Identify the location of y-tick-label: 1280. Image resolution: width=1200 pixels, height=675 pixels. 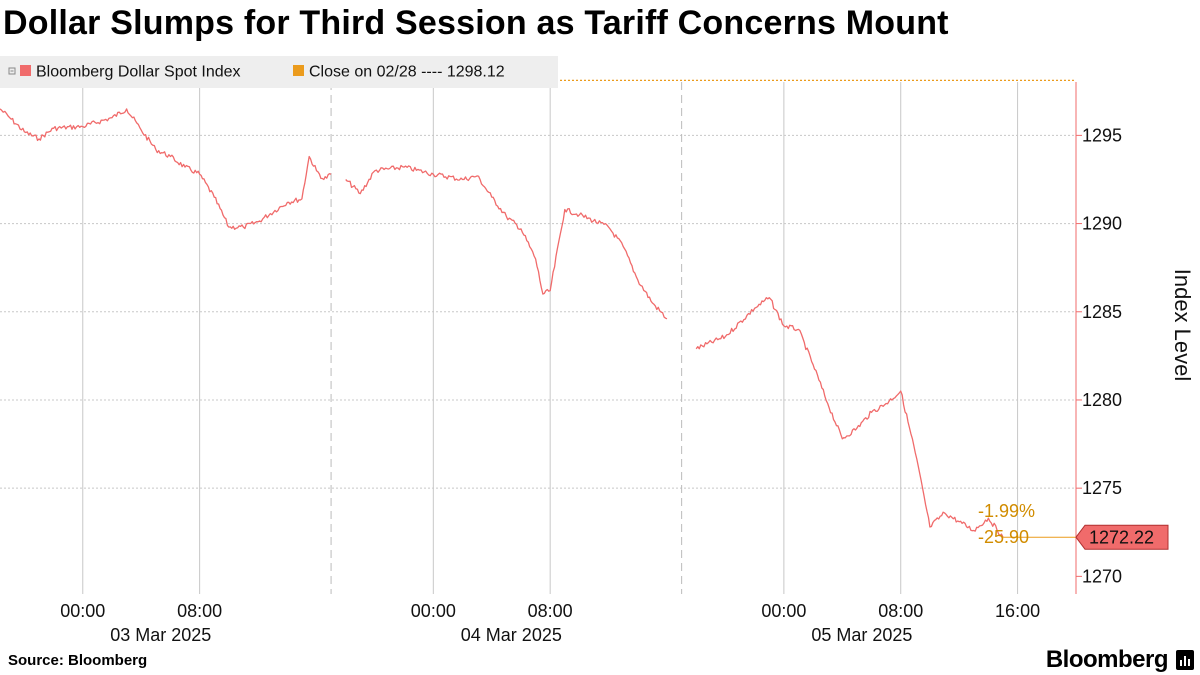
(1102, 400).